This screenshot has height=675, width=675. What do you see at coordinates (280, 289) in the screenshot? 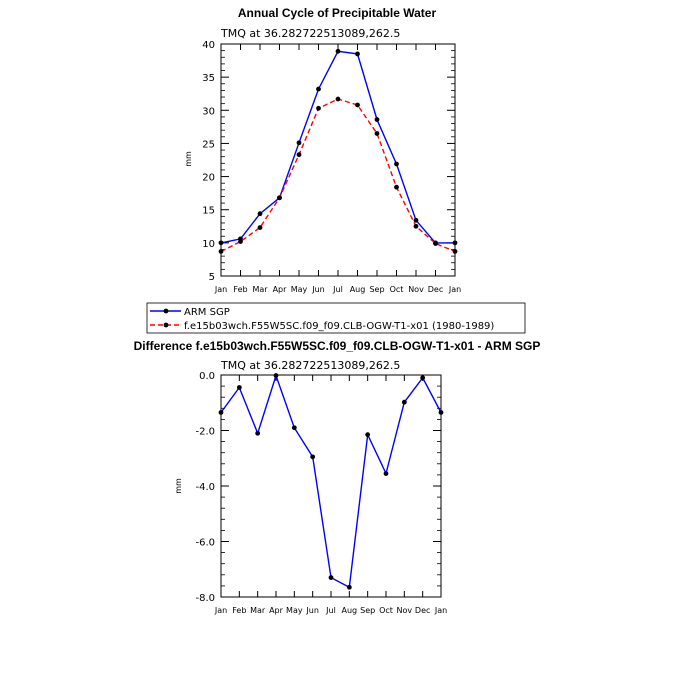
I see `chart1-xtick-label: Apr` at bounding box center [280, 289].